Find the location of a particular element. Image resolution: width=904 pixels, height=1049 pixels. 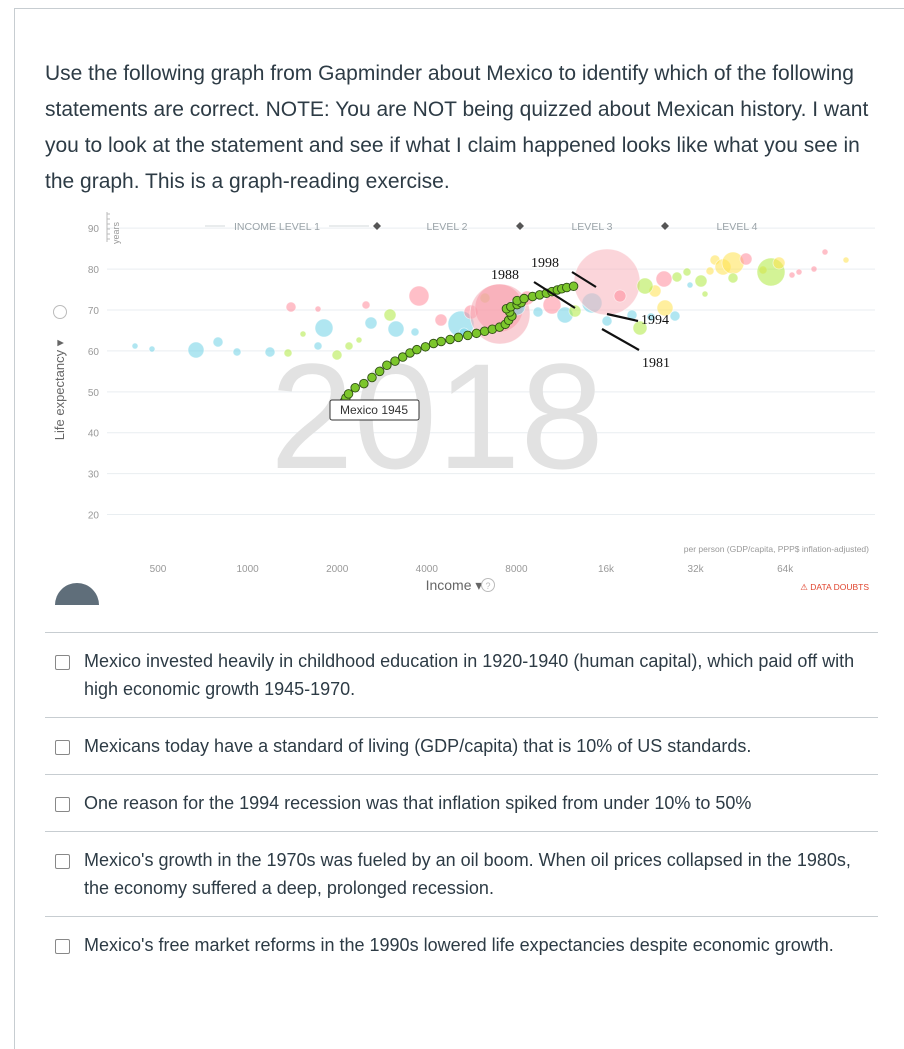

x-tick-label: 32k is located at coordinates (696, 569).